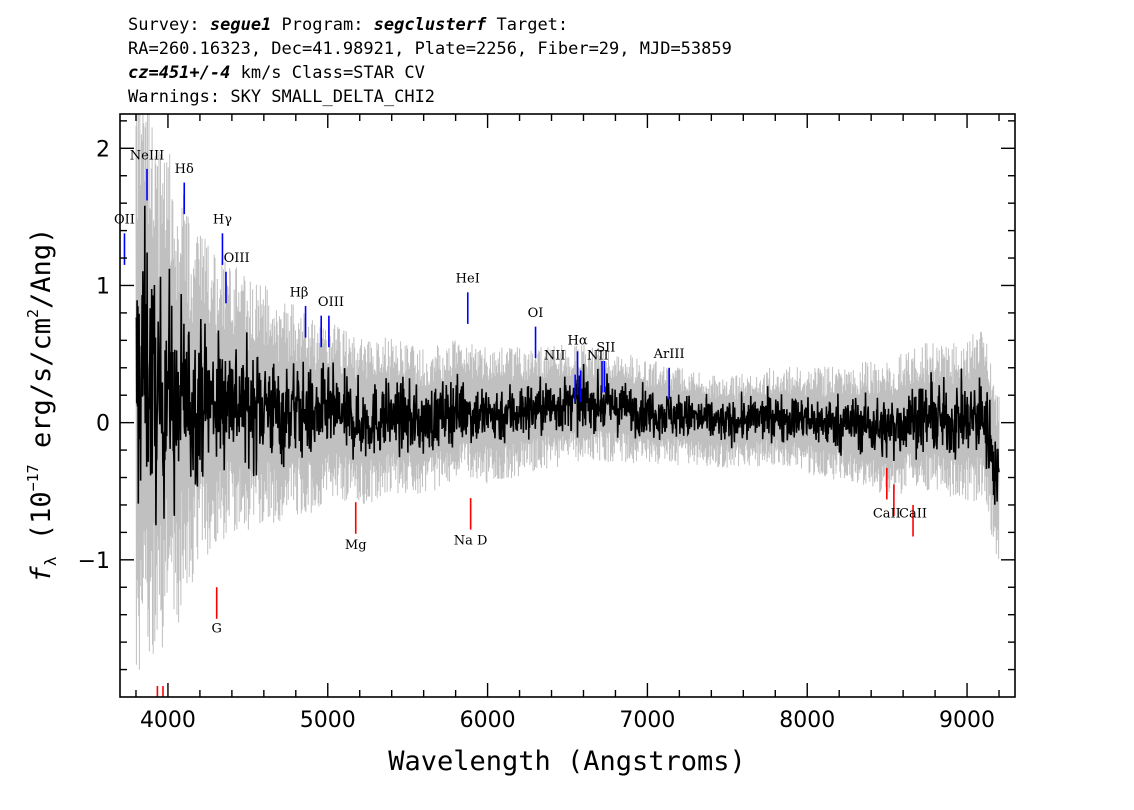 This screenshot has width=1134, height=810. What do you see at coordinates (578, 340) in the screenshot?
I see `emission-line-label: Hα` at bounding box center [578, 340].